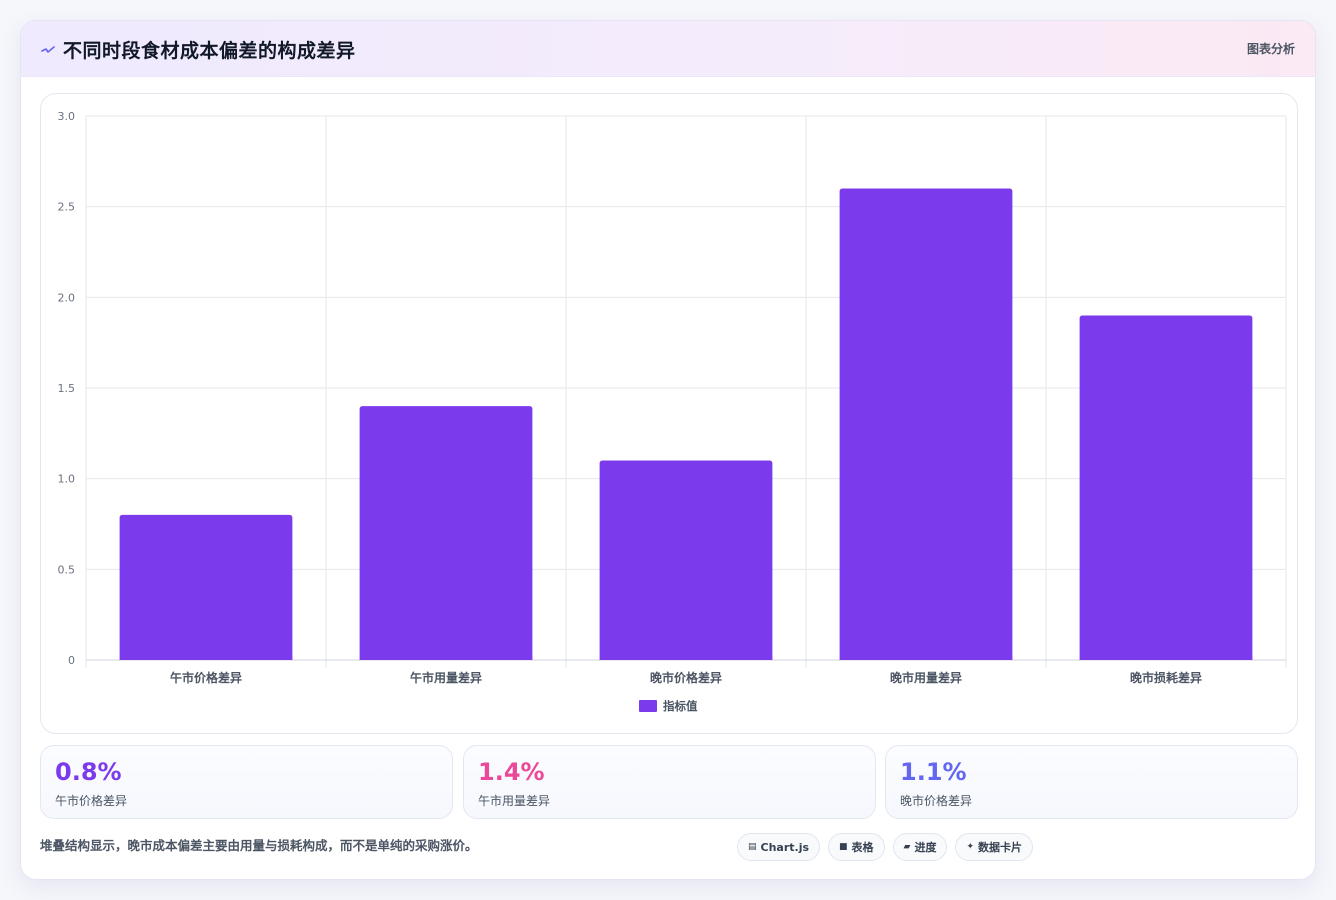 The image size is (1336, 900). I want to click on x-tick-label: 晚市损耗差异, so click(1166, 677).